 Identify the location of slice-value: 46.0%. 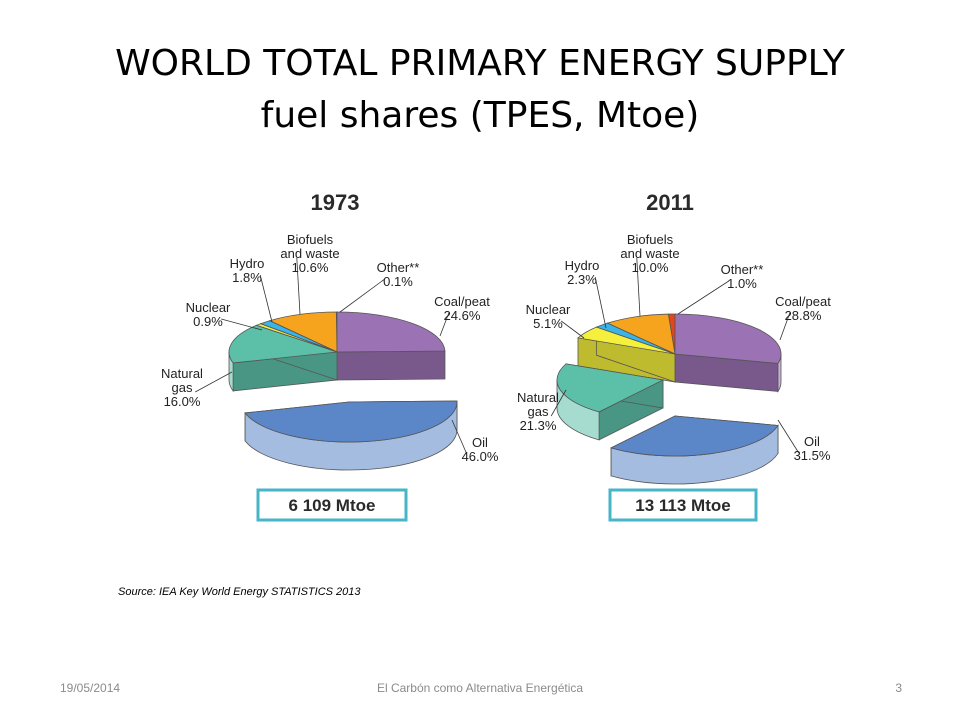
(480, 456).